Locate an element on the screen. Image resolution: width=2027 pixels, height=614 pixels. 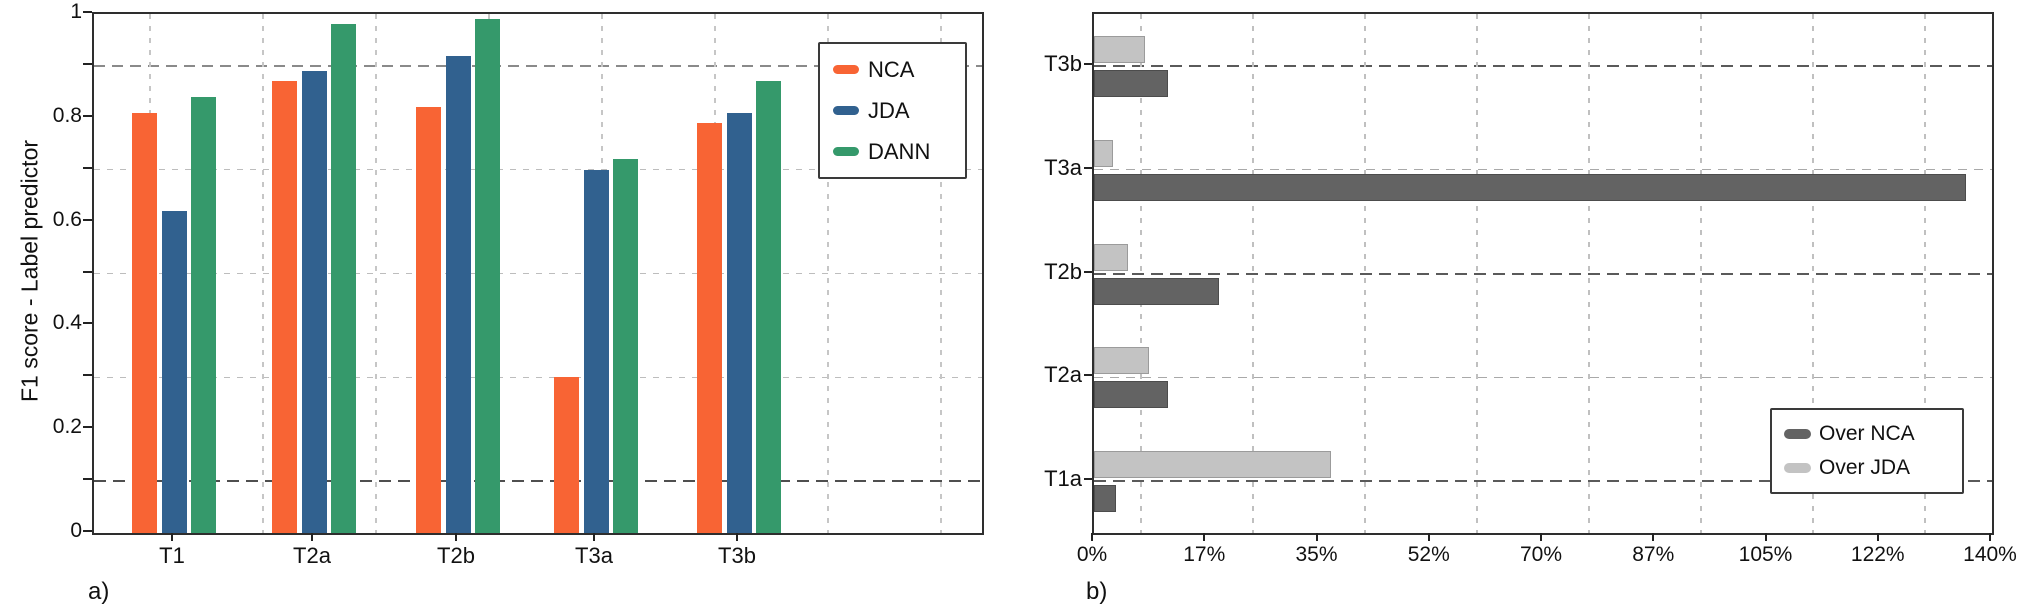
legend-item-jda: JDA is located at coordinates (899, 111).